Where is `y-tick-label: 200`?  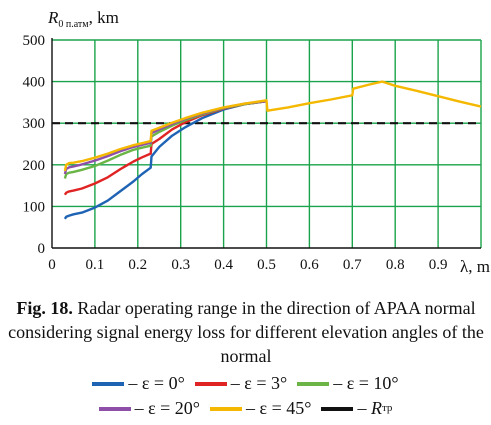
y-tick-label: 200 is located at coordinates (34, 166).